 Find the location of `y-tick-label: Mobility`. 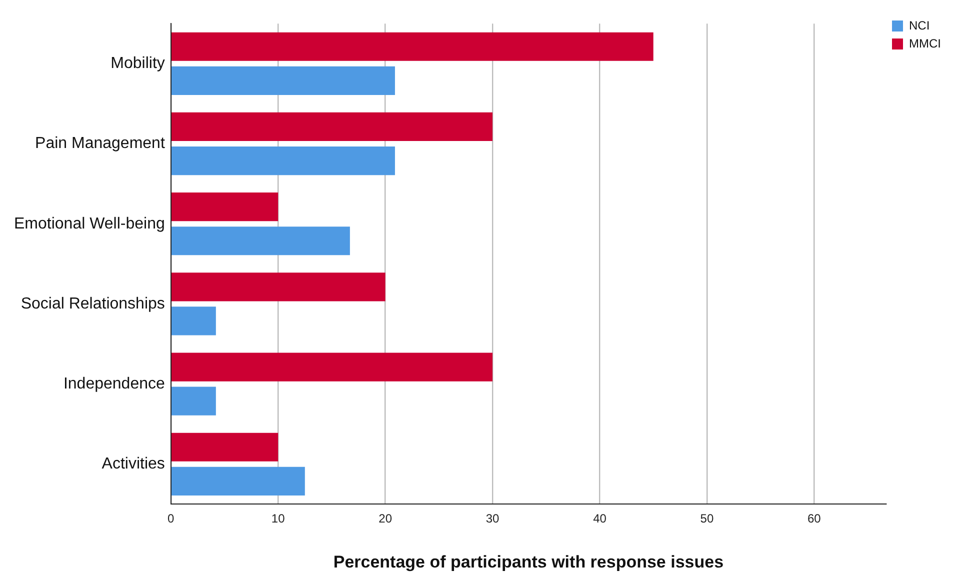

y-tick-label: Mobility is located at coordinates (137, 63).